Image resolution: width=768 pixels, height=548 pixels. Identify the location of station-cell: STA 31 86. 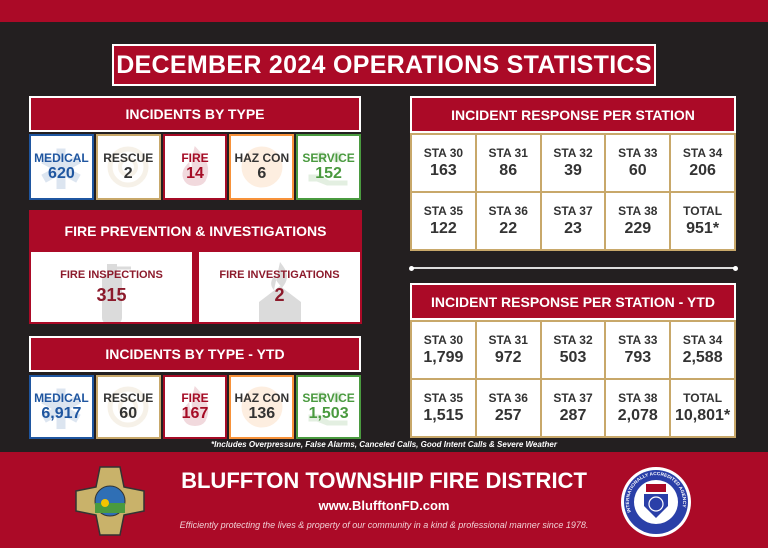
(508, 163).